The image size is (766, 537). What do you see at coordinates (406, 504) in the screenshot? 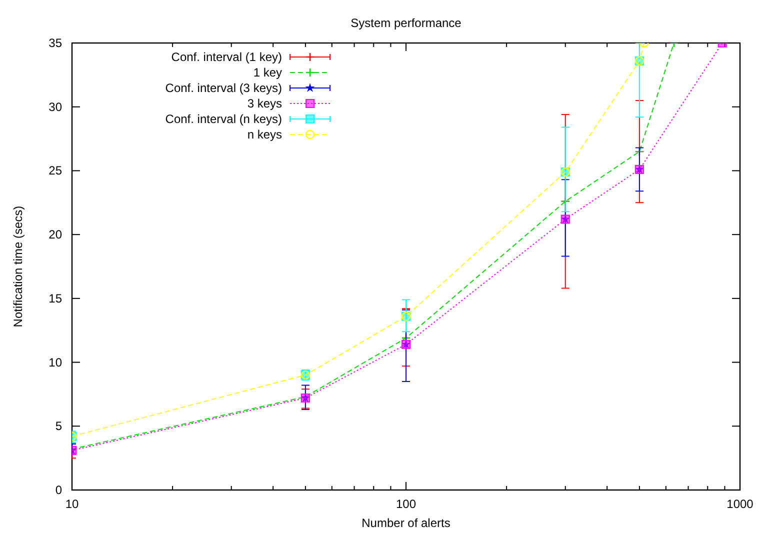
I see `x-tick-label: 100` at bounding box center [406, 504].